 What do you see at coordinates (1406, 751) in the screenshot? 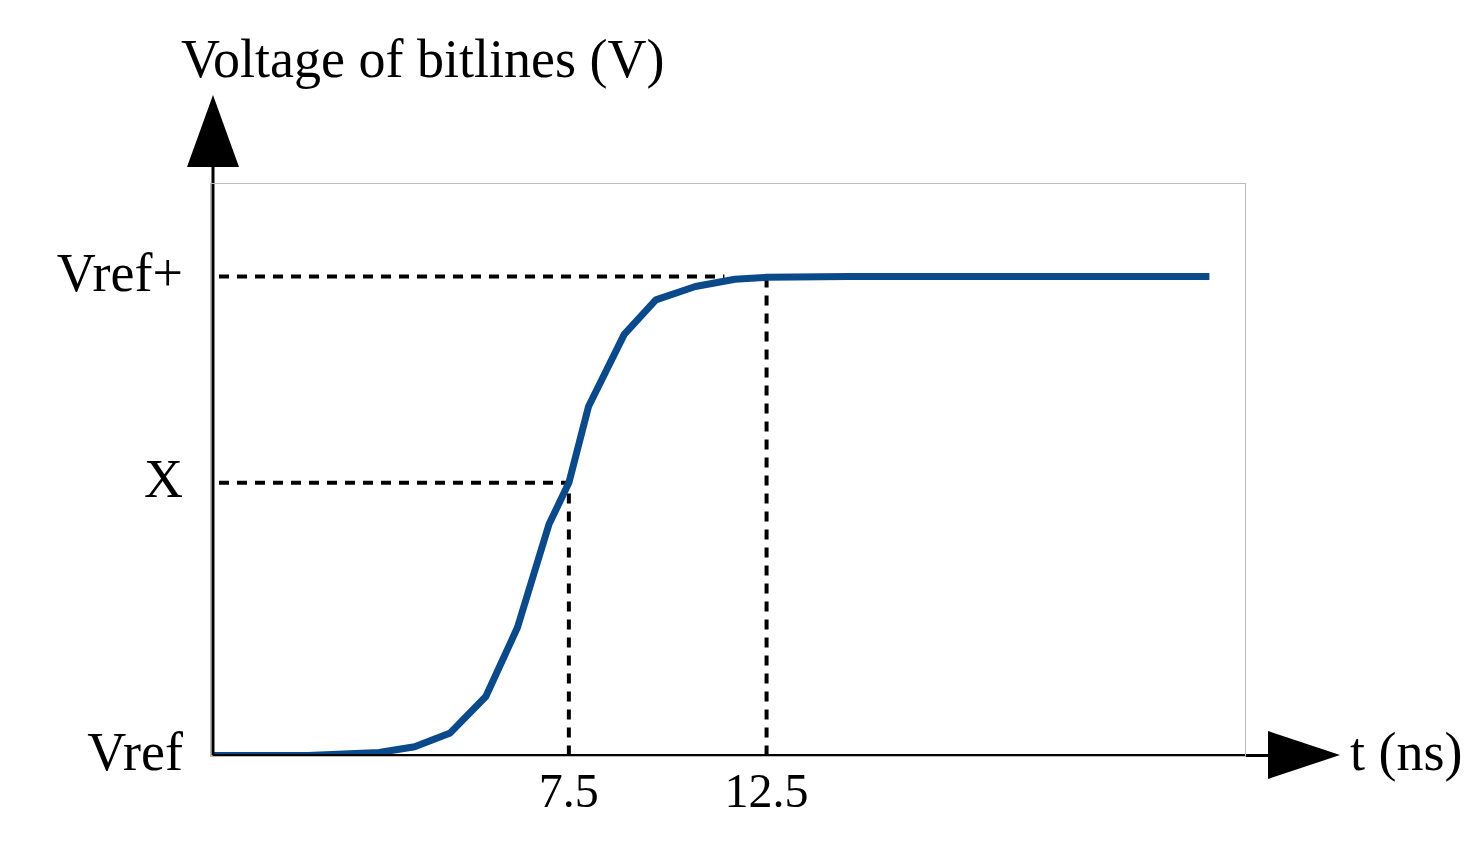
I see `x-axis-title: t (ns)` at bounding box center [1406, 751].